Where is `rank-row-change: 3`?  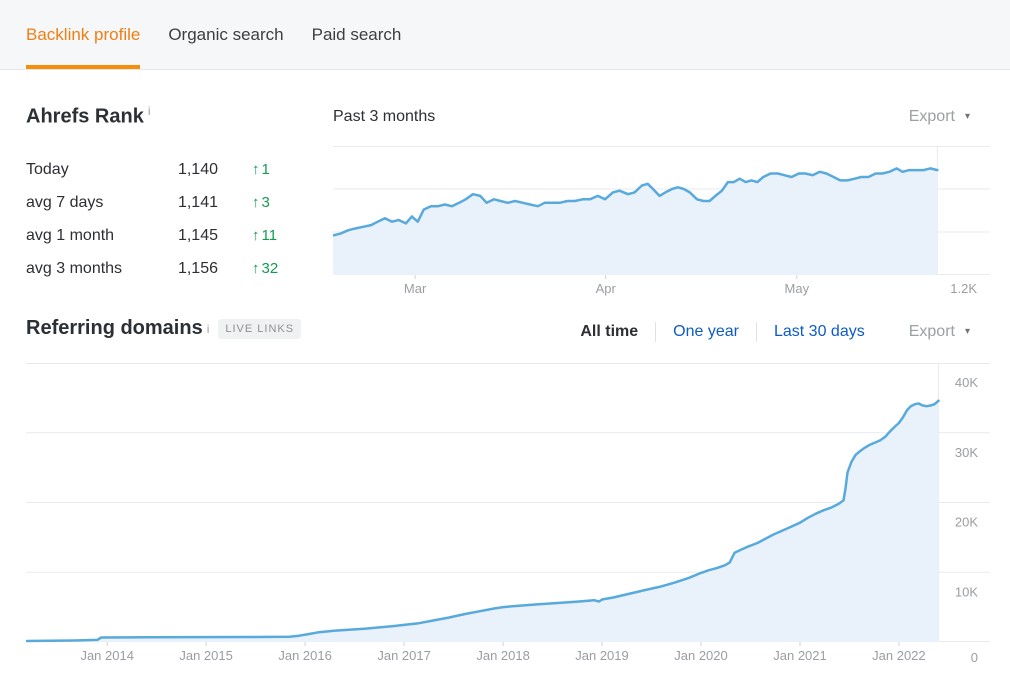 rank-row-change: 3 is located at coordinates (265, 202).